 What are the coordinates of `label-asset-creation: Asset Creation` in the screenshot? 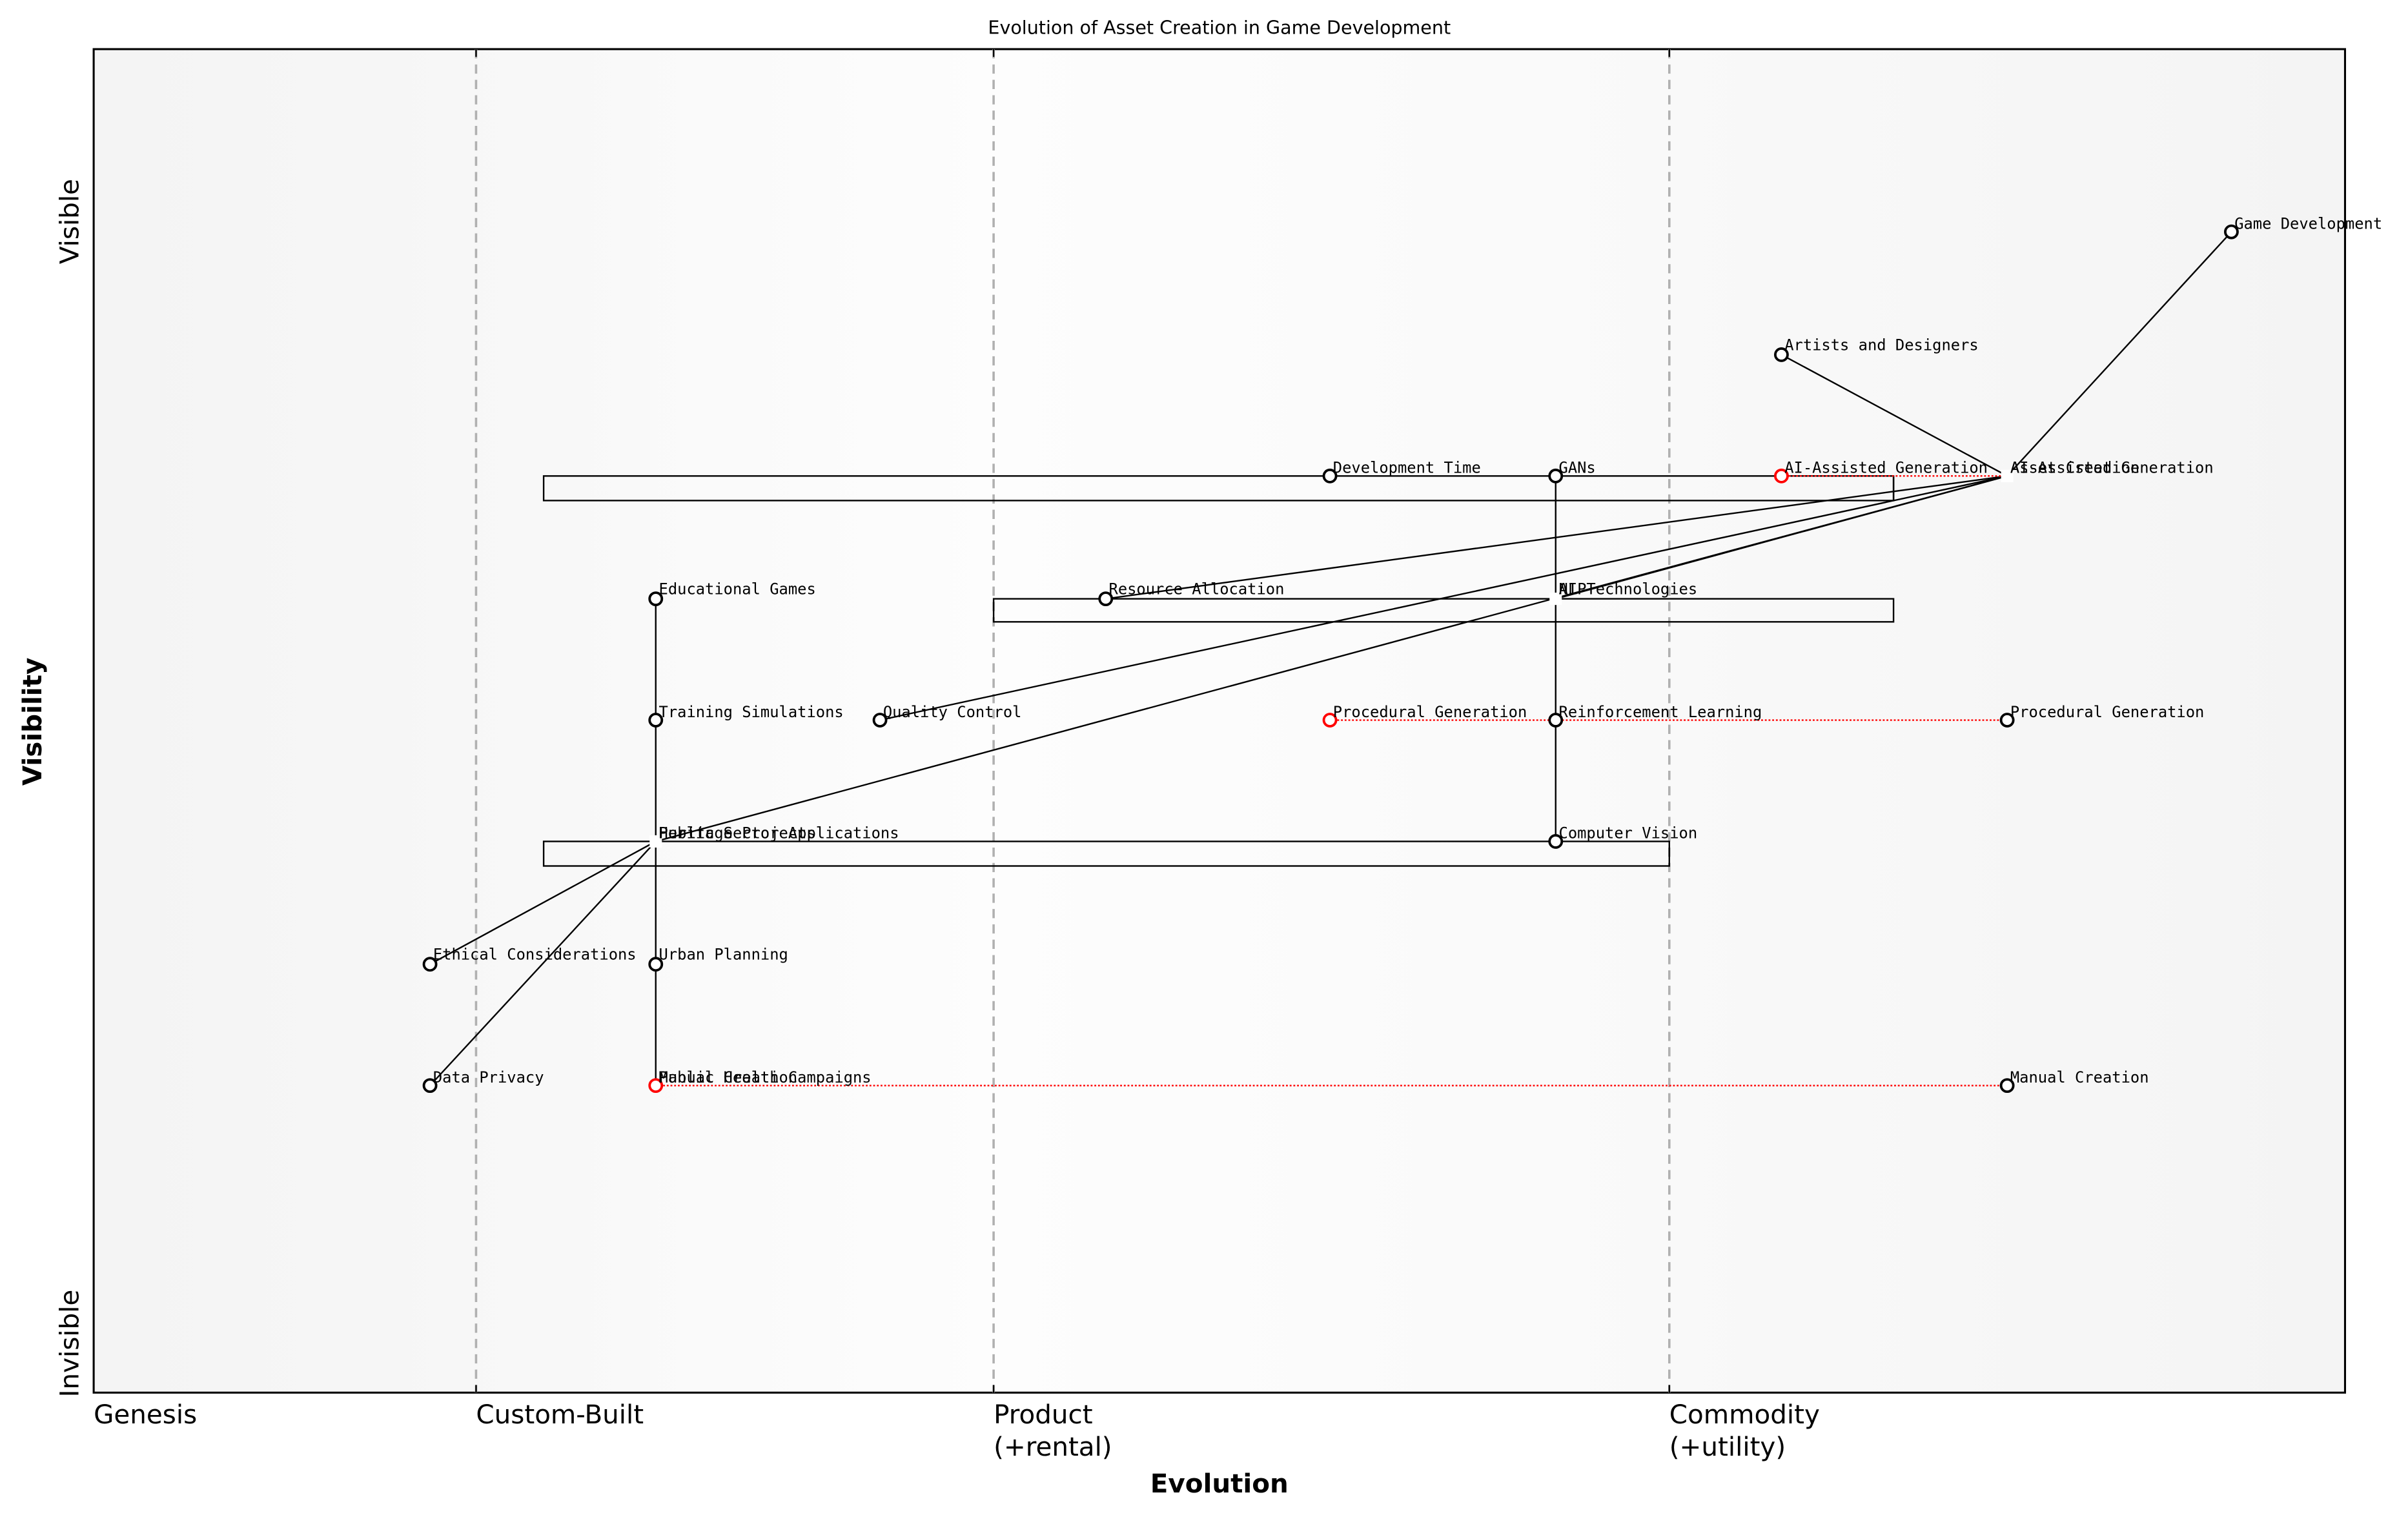 It's located at (2074, 468).